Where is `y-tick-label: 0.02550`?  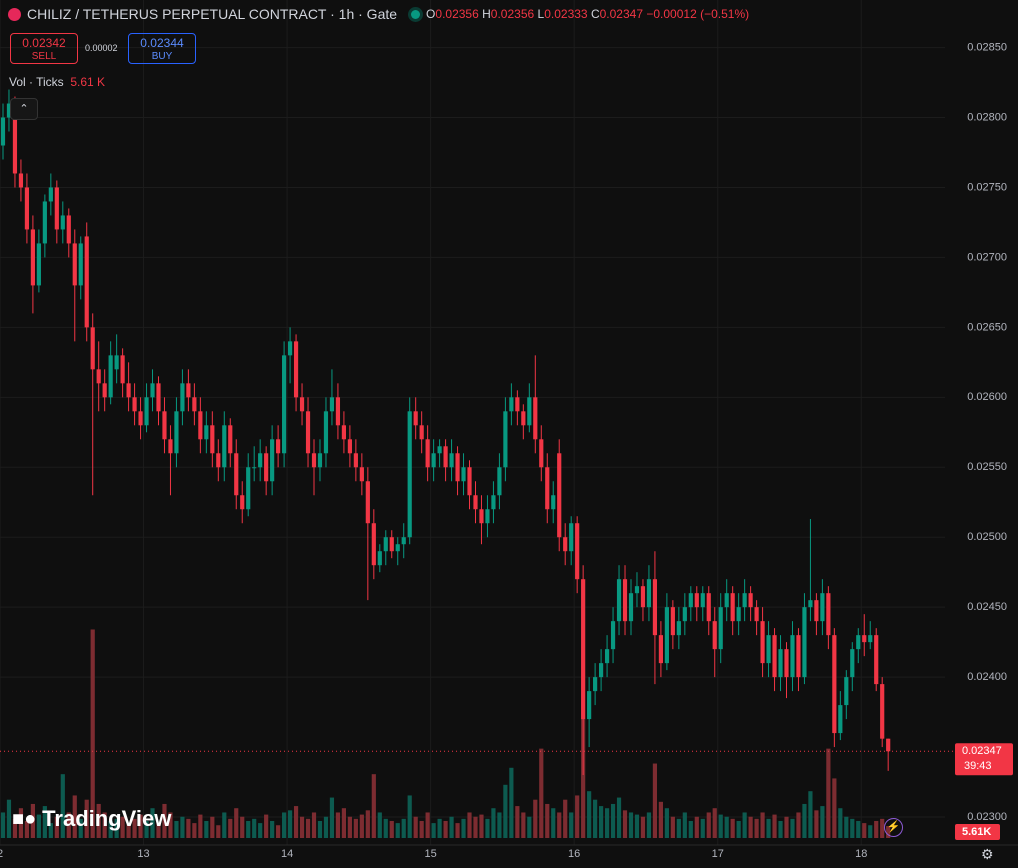
y-tick-label: 0.02550 is located at coordinates (987, 467).